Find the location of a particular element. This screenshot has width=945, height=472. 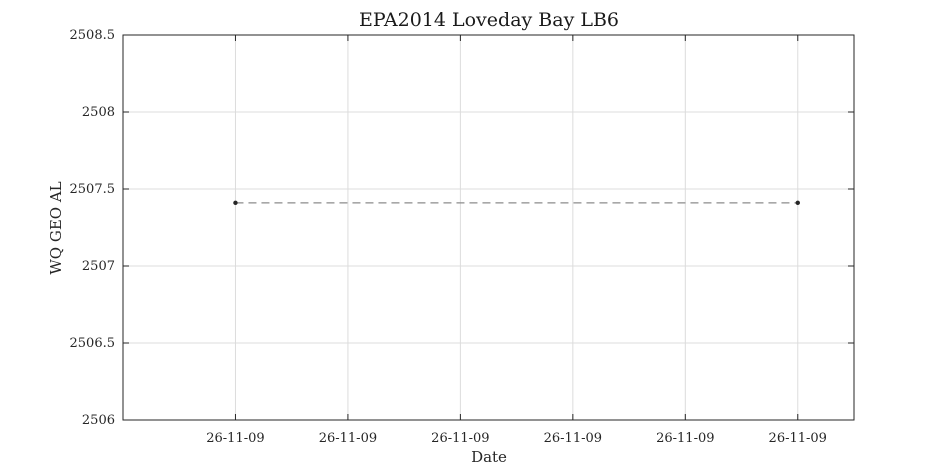

y-tick-label: 2508.5 is located at coordinates (93, 35).